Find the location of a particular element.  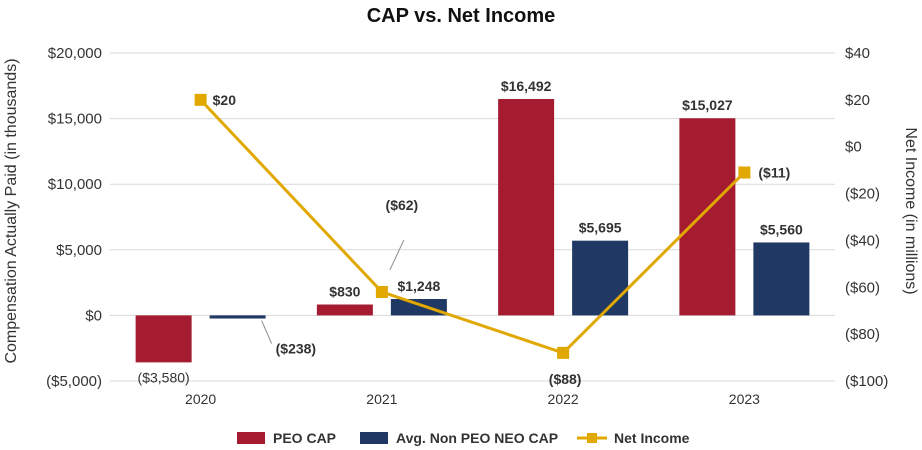

left-tick-label: ($5,000) is located at coordinates (74, 381).